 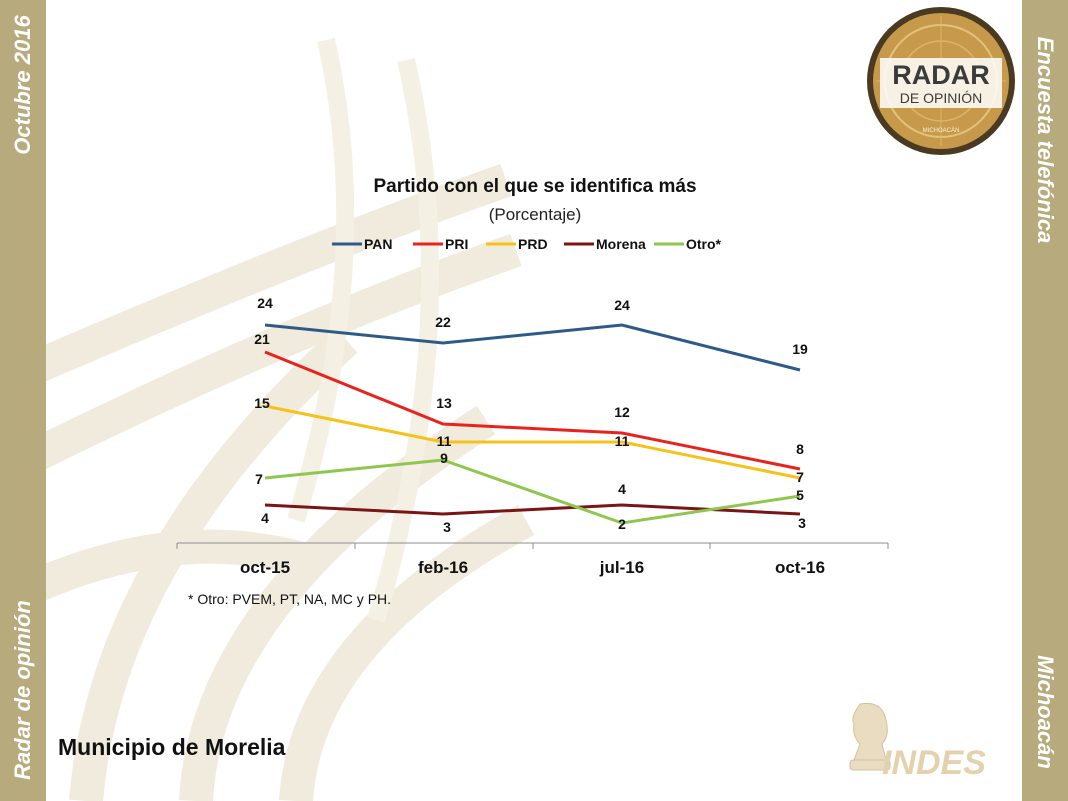 I want to click on indes-logo-word: INDES, so click(x=934, y=763).